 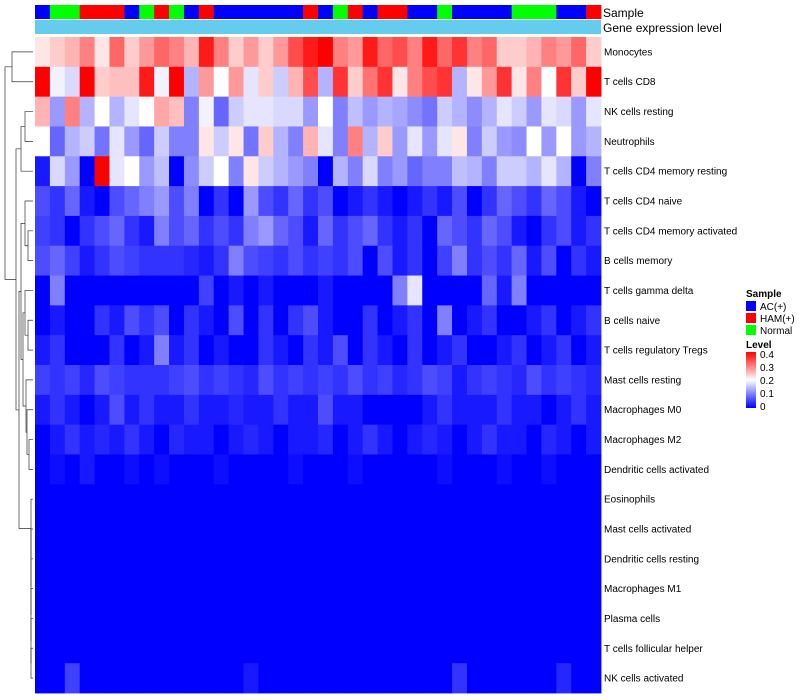 What do you see at coordinates (630, 82) in the screenshot?
I see `row-label: T cells CD8` at bounding box center [630, 82].